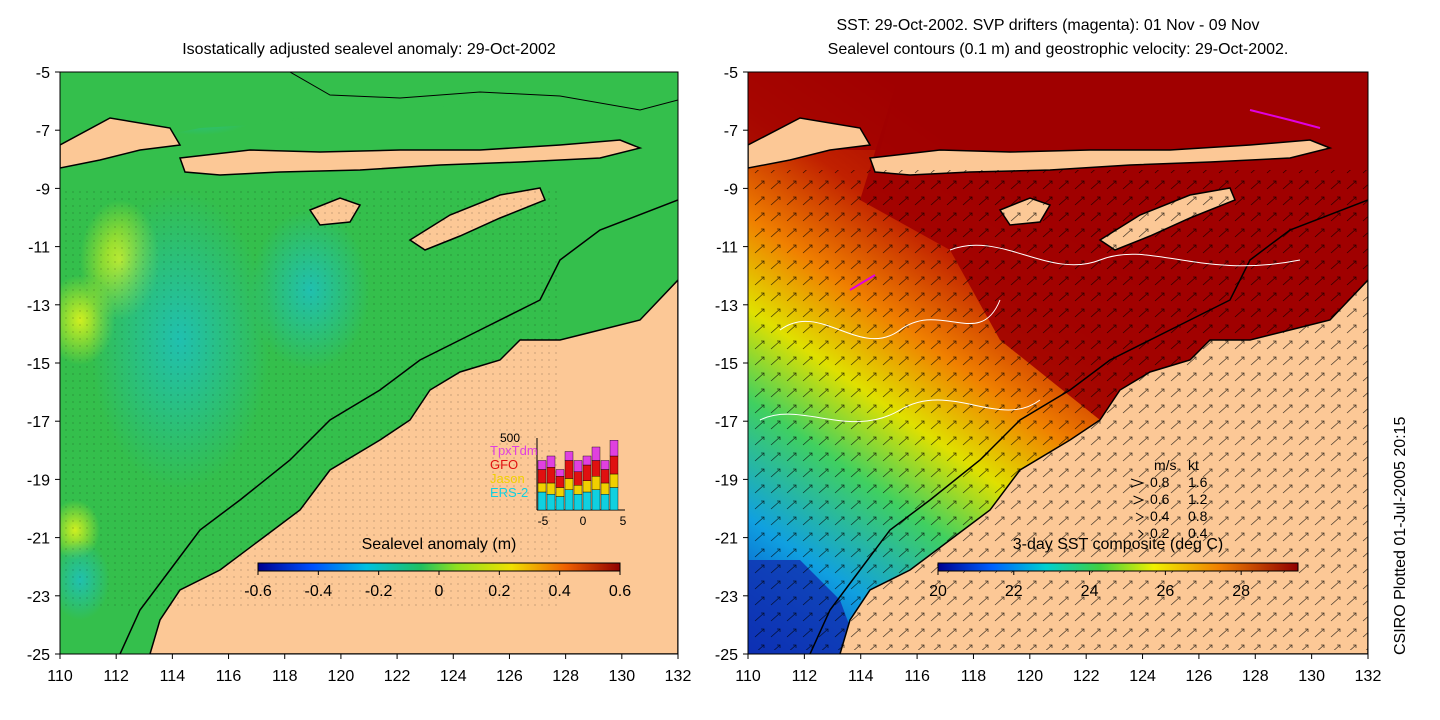  Describe the element at coordinates (565, 676) in the screenshot. I see `left-x-tick-label: 128` at that location.